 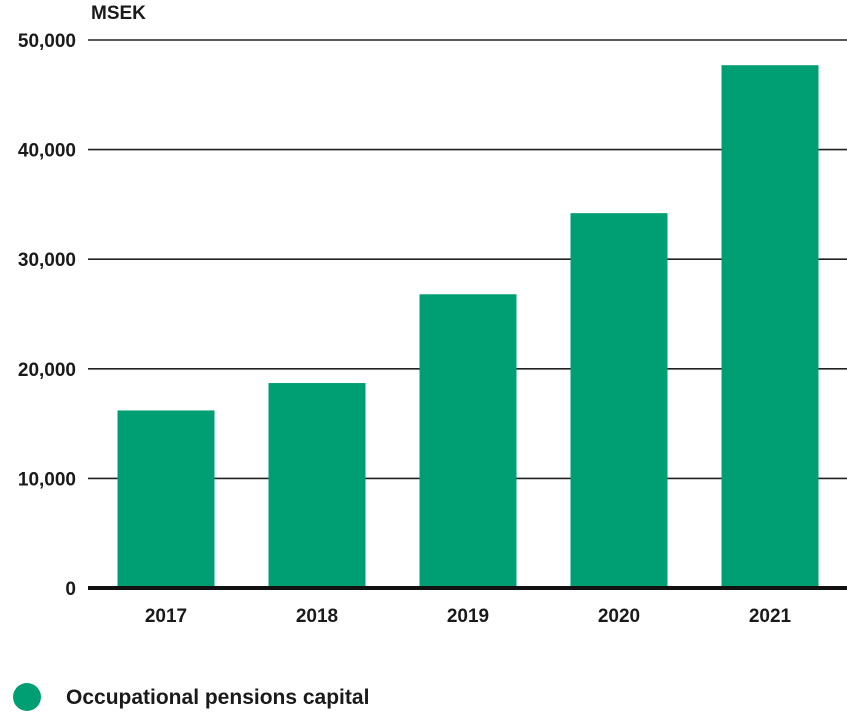 I want to click on y-tick-label: 10,000, so click(x=47, y=479).